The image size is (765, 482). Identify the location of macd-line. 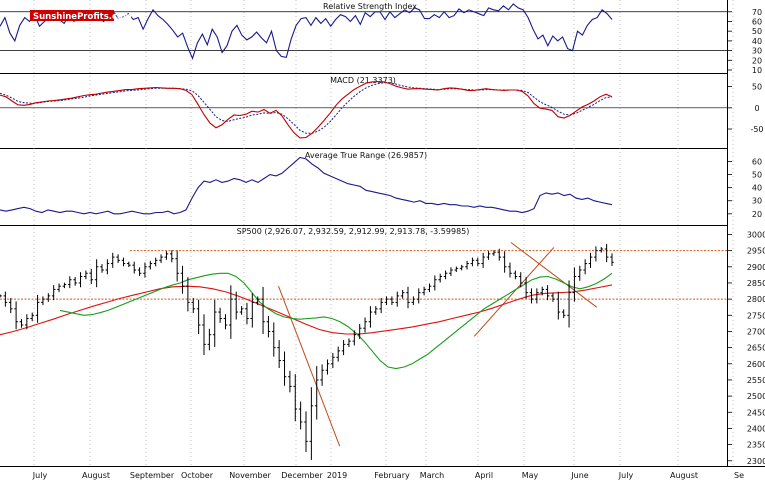
(306, 109).